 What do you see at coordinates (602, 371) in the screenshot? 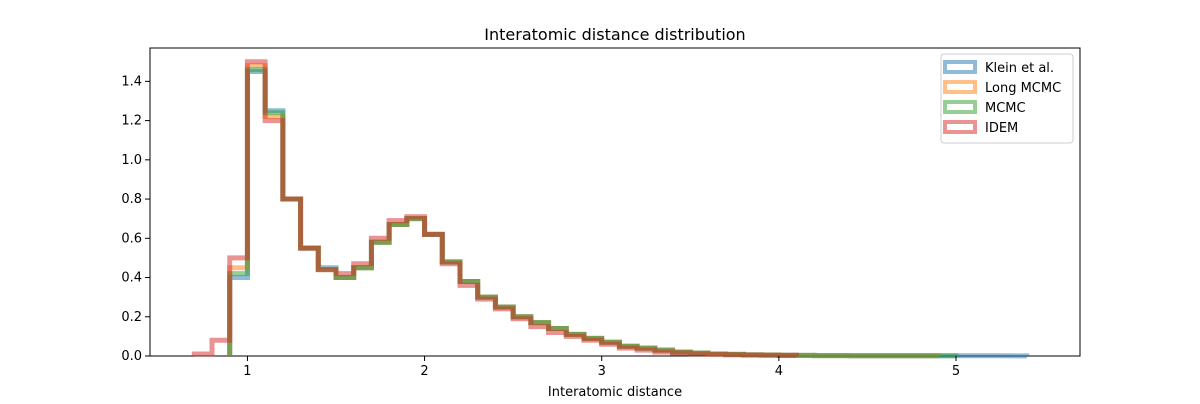
I see `x-tick-label: 3` at bounding box center [602, 371].